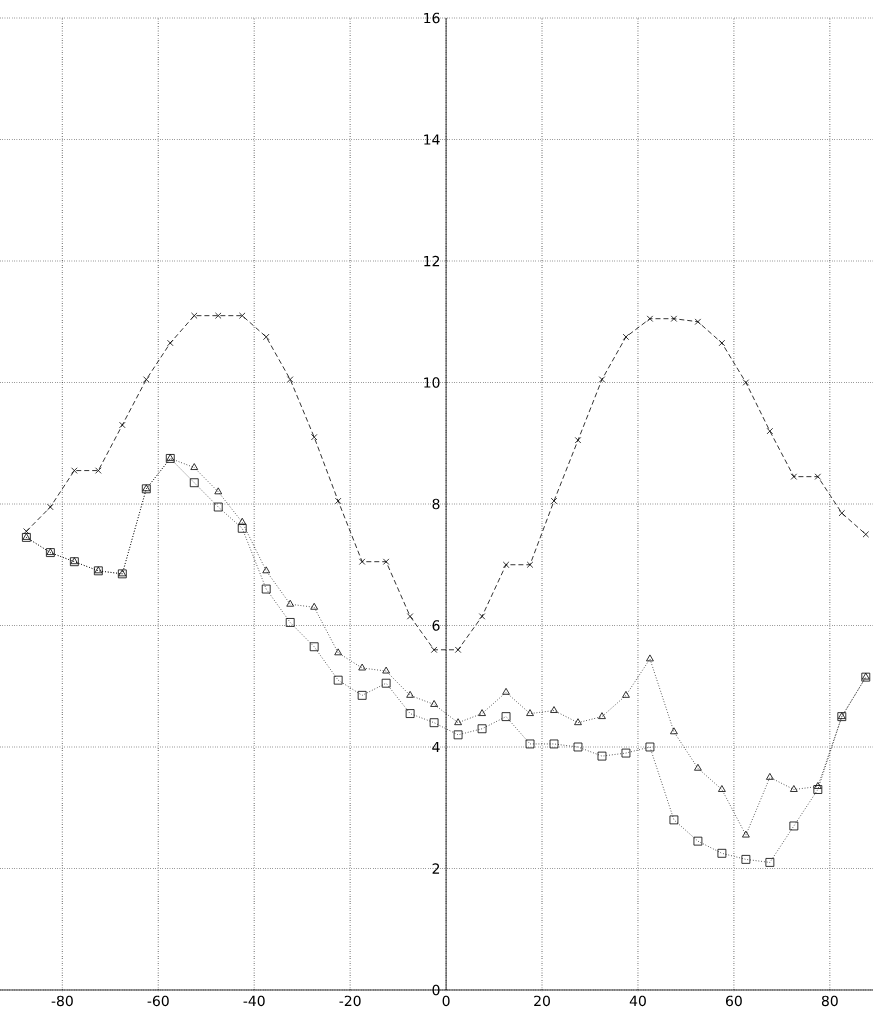 This screenshot has height=1027, width=873. What do you see at coordinates (432, 261) in the screenshot?
I see `y-tick-label: 12` at bounding box center [432, 261].